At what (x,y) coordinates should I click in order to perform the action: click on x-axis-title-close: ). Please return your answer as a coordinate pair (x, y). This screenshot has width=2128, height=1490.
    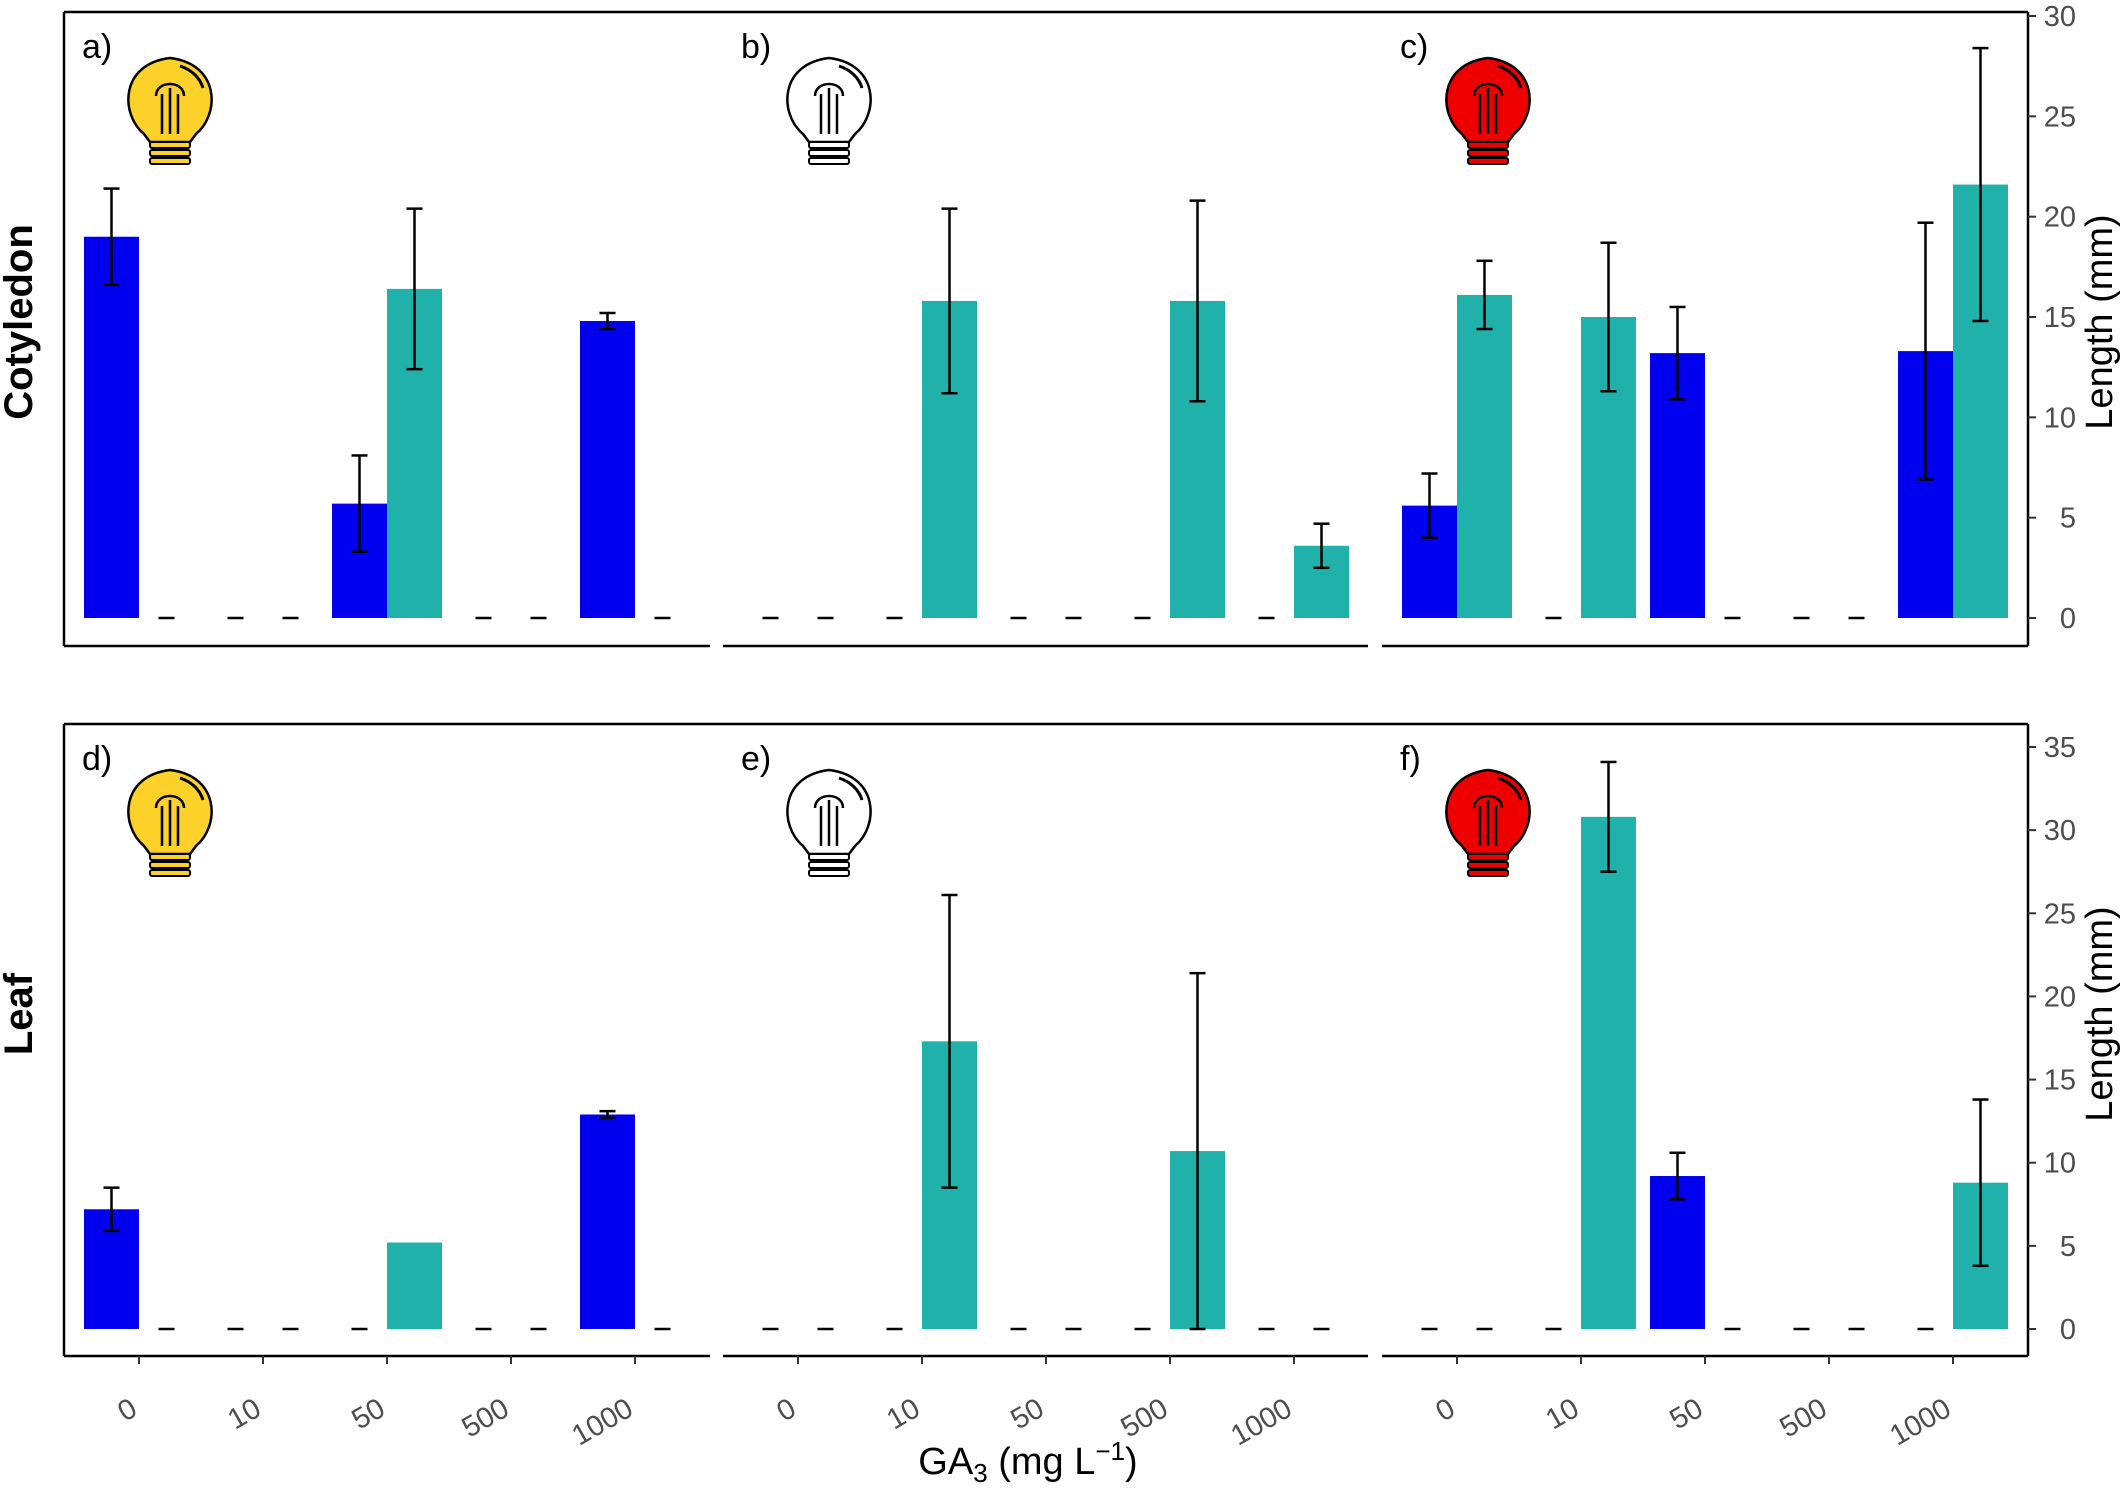
    Looking at the image, I should click on (1131, 1462).